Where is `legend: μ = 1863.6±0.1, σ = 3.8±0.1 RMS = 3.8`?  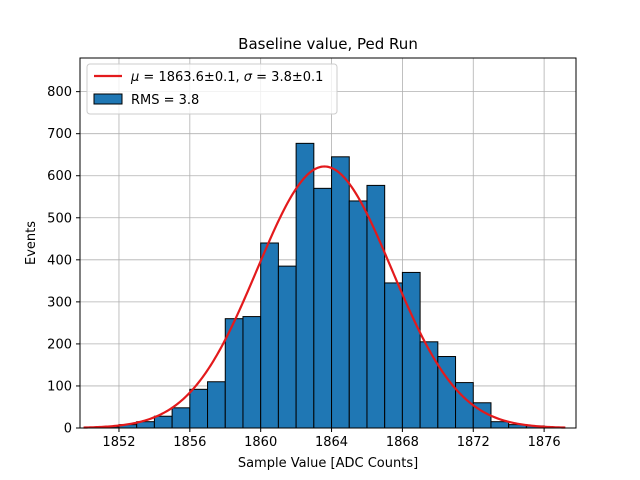 legend: μ = 1863.6±0.1, σ = 3.8±0.1 RMS = 3.8 is located at coordinates (212, 89).